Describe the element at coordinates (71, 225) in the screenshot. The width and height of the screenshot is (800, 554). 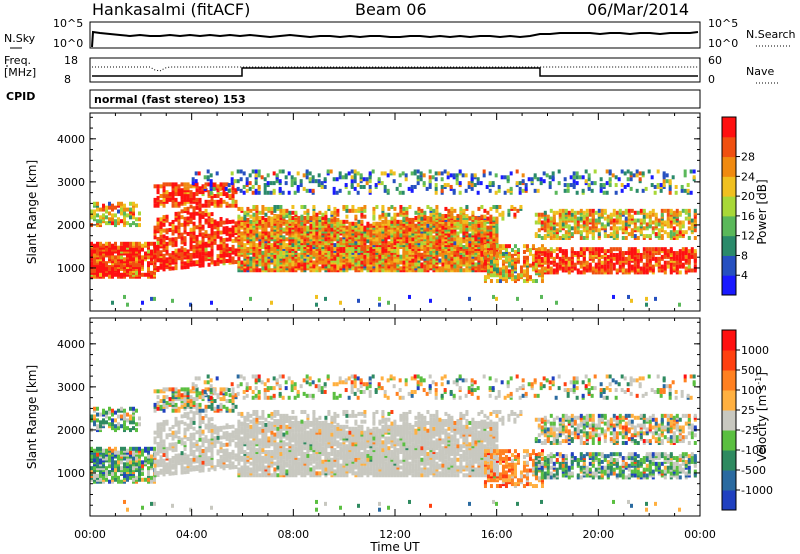
I see `ytick-label: 2000` at that location.